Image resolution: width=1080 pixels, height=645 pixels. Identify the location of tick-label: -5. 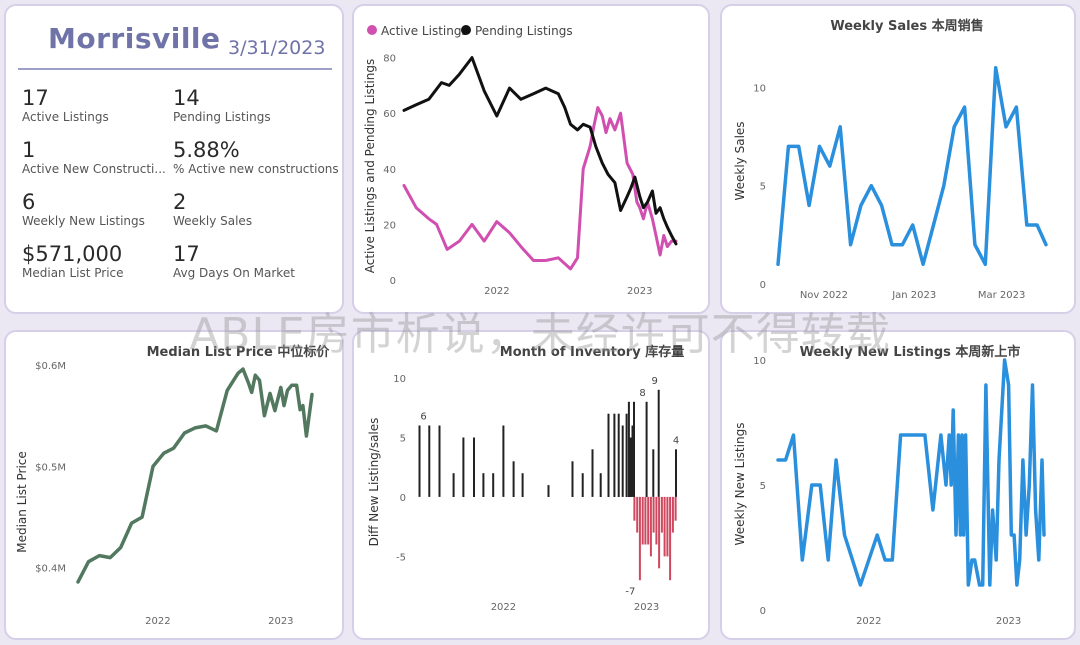
(401, 557).